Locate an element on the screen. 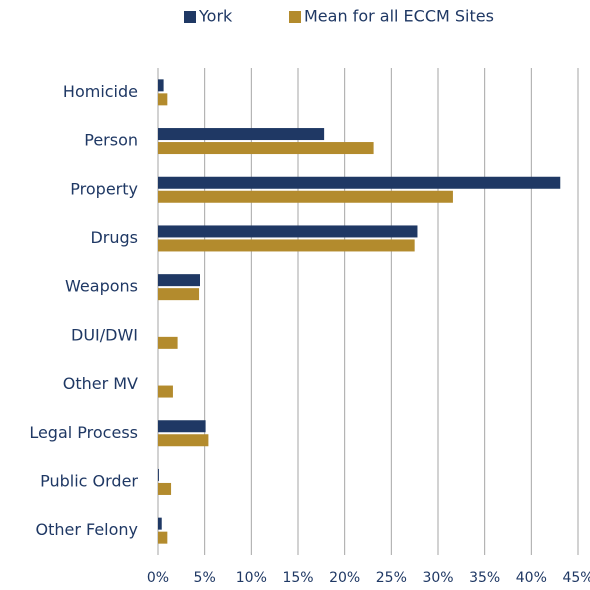 The height and width of the screenshot is (590, 590). x-tick-label: 20% is located at coordinates (344, 578).